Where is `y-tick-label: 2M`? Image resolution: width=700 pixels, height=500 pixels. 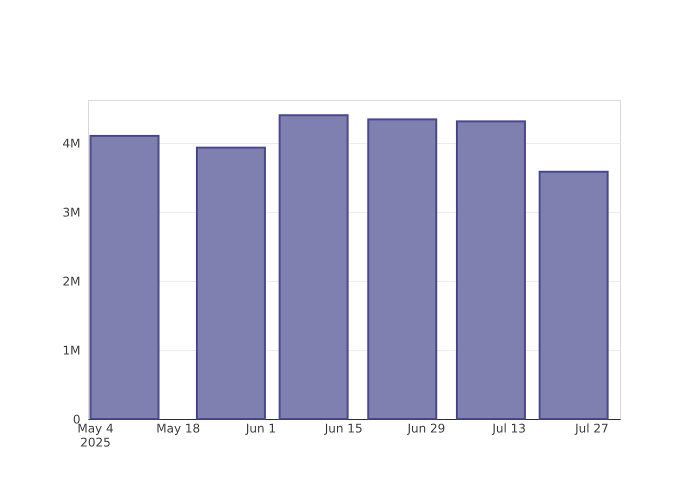 y-tick-label: 2M is located at coordinates (71, 281).